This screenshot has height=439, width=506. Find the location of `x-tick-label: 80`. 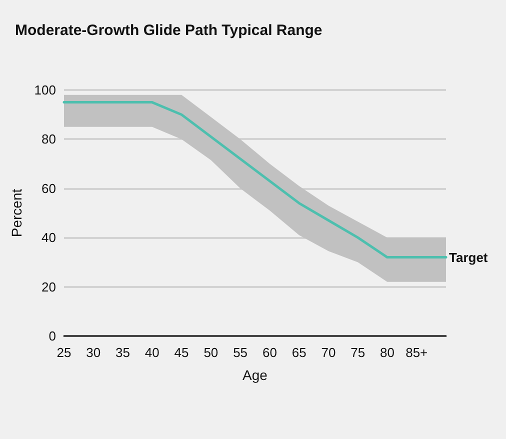

x-tick-label: 80 is located at coordinates (387, 352).